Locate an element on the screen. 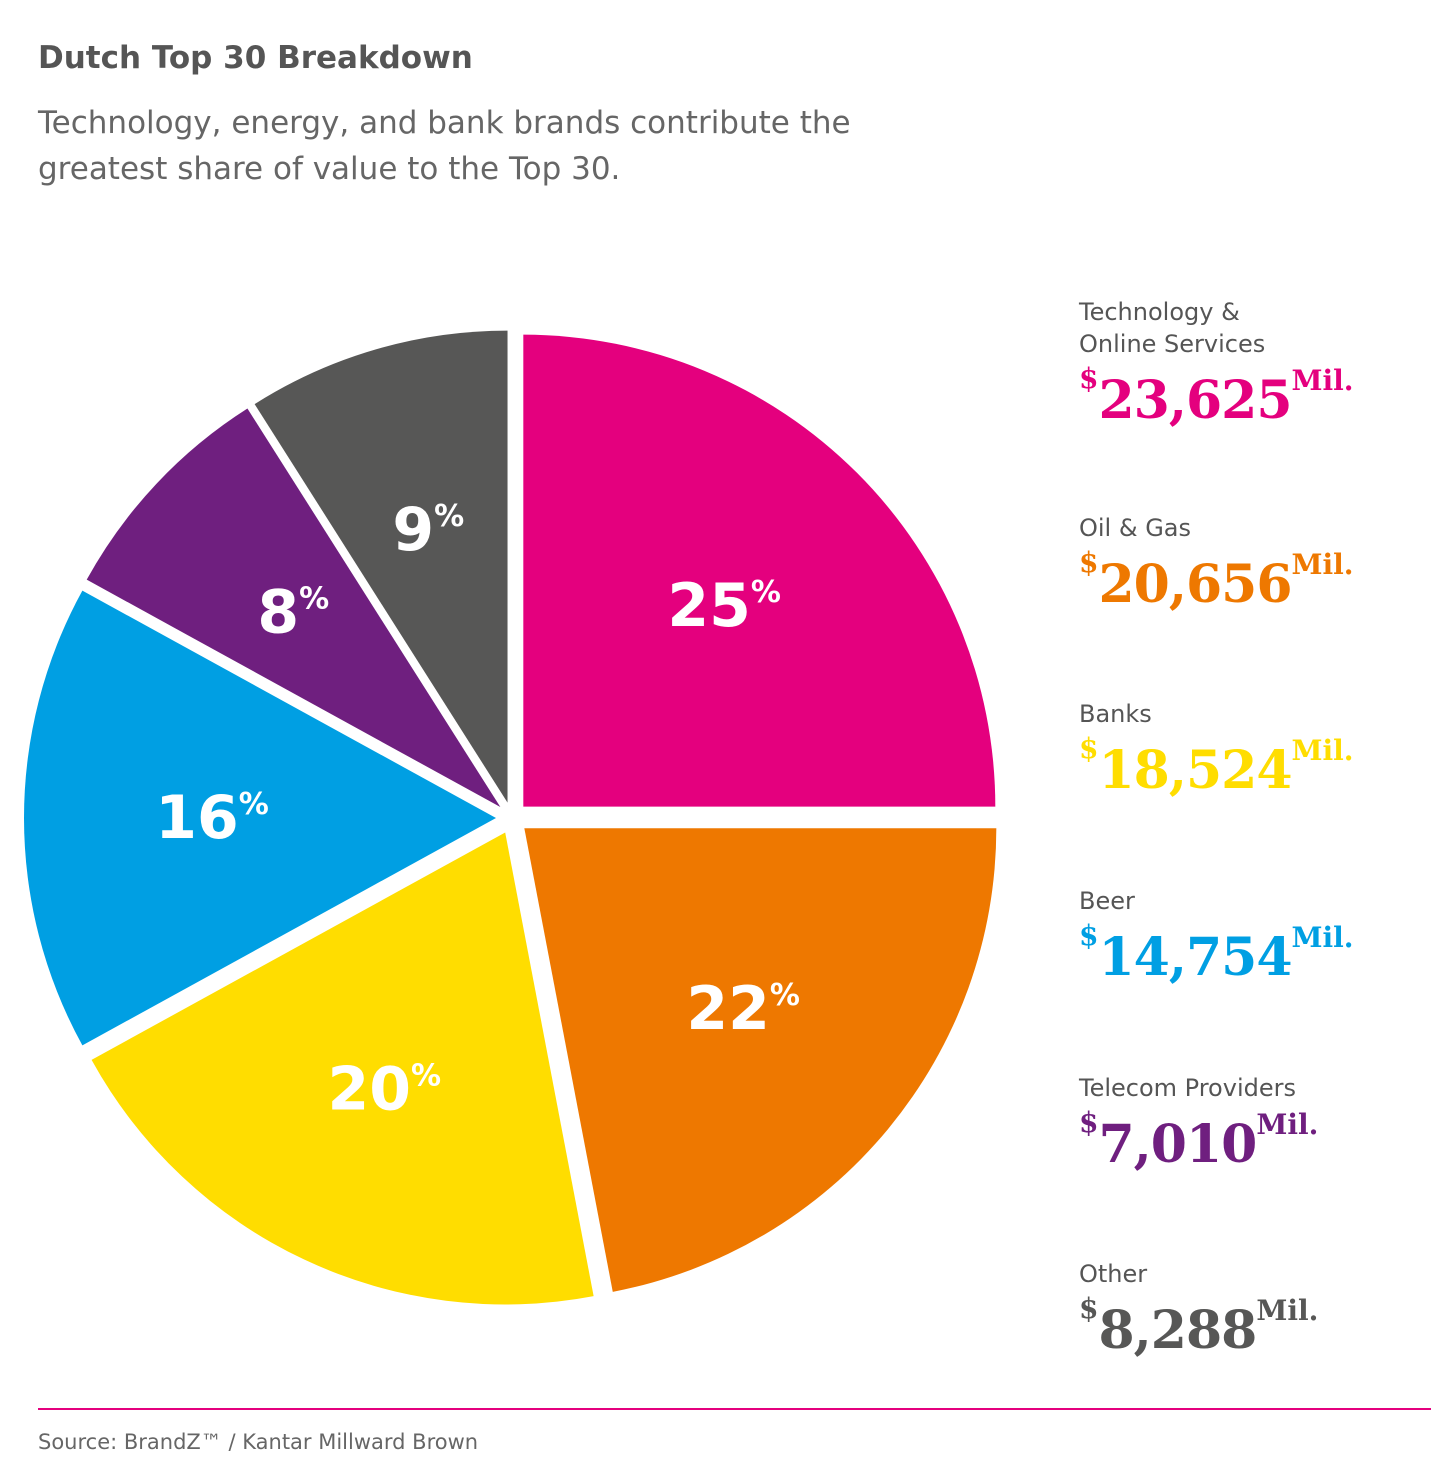 This screenshot has width=1431, height=1467. slice-label-3: 16% is located at coordinates (212, 818).